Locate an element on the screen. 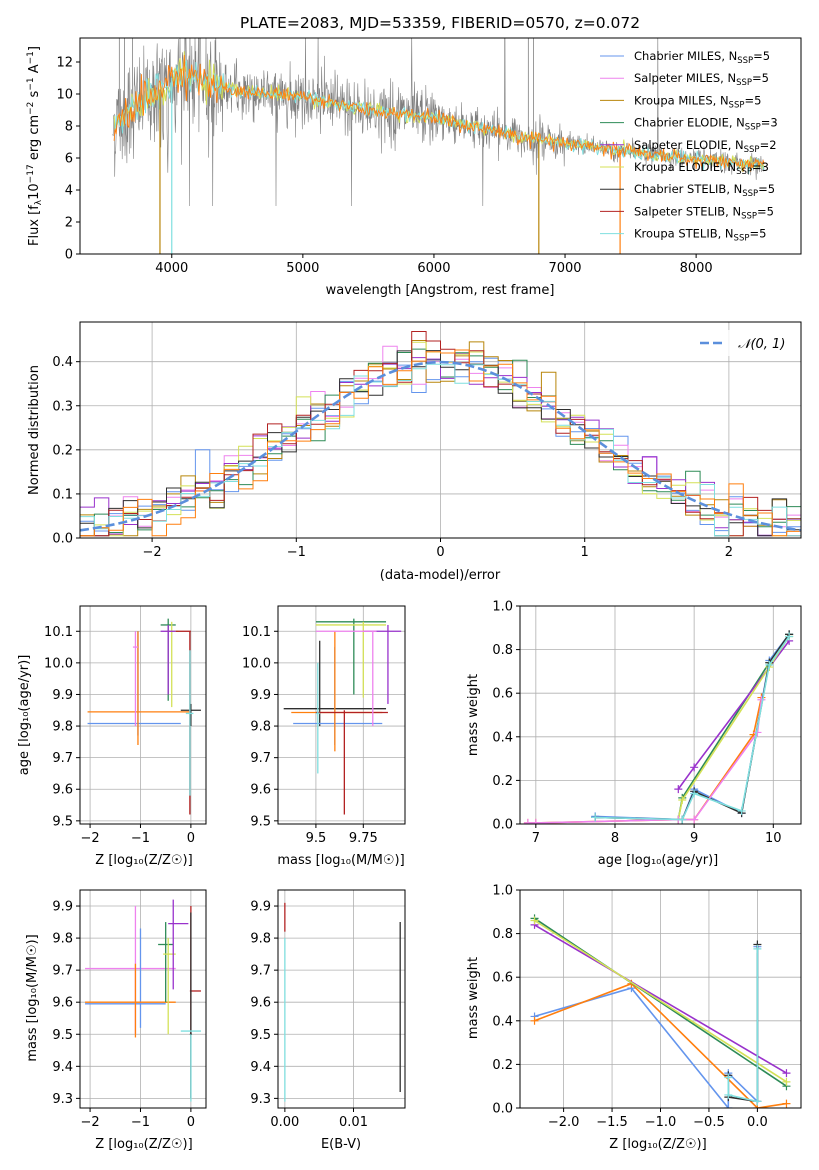 This screenshot has width=819, height=1170. legend-entry: Chabrier MILES, NSSP=5 is located at coordinates (702, 57).